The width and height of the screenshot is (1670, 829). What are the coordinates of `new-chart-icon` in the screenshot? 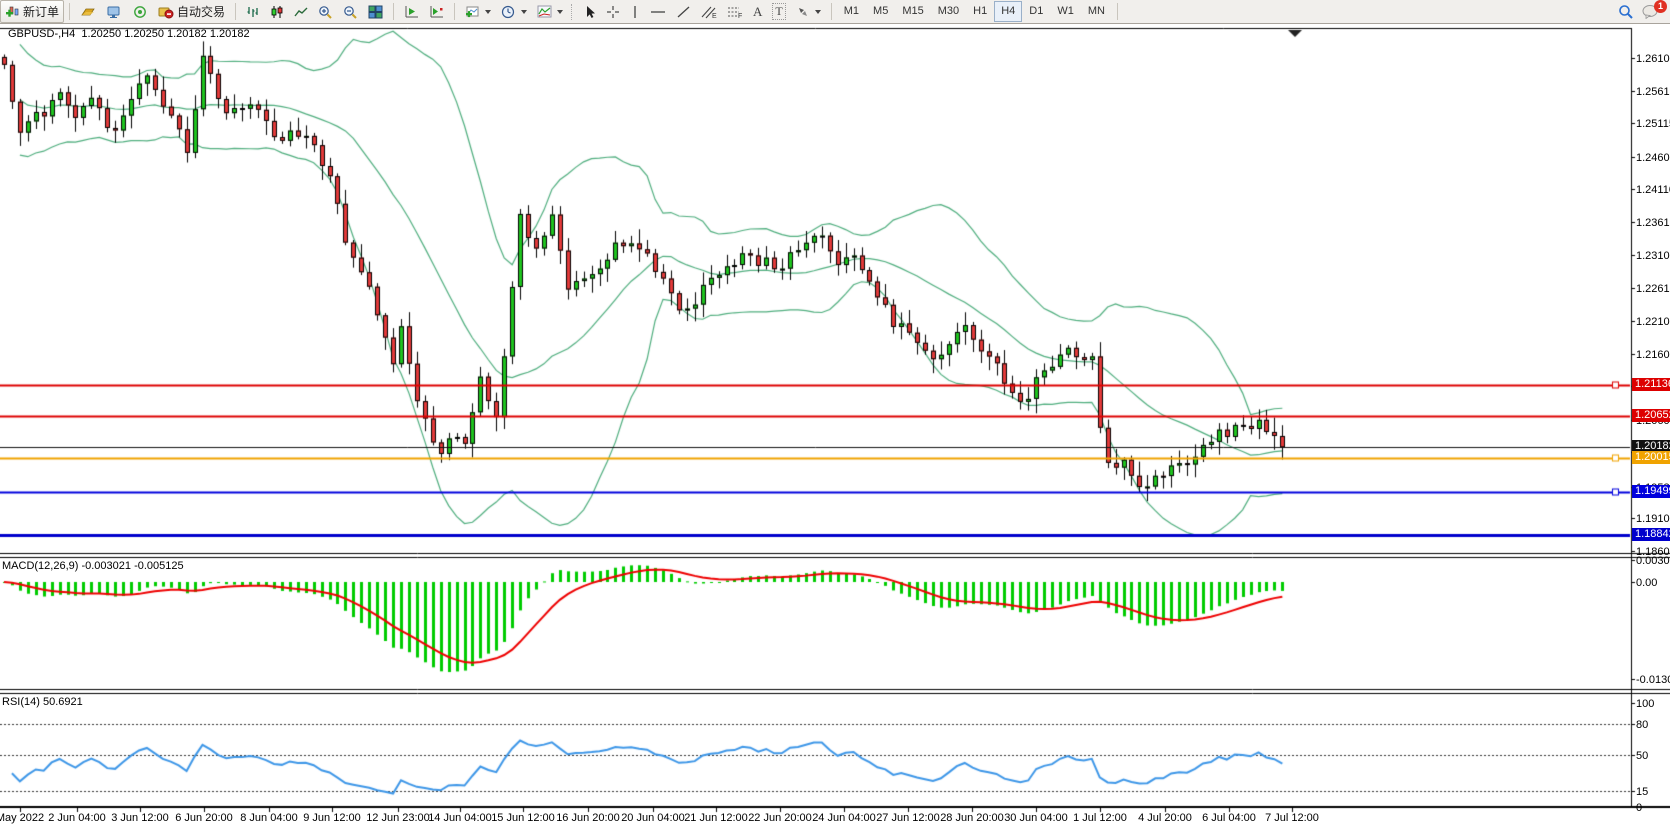 It's located at (472, 12).